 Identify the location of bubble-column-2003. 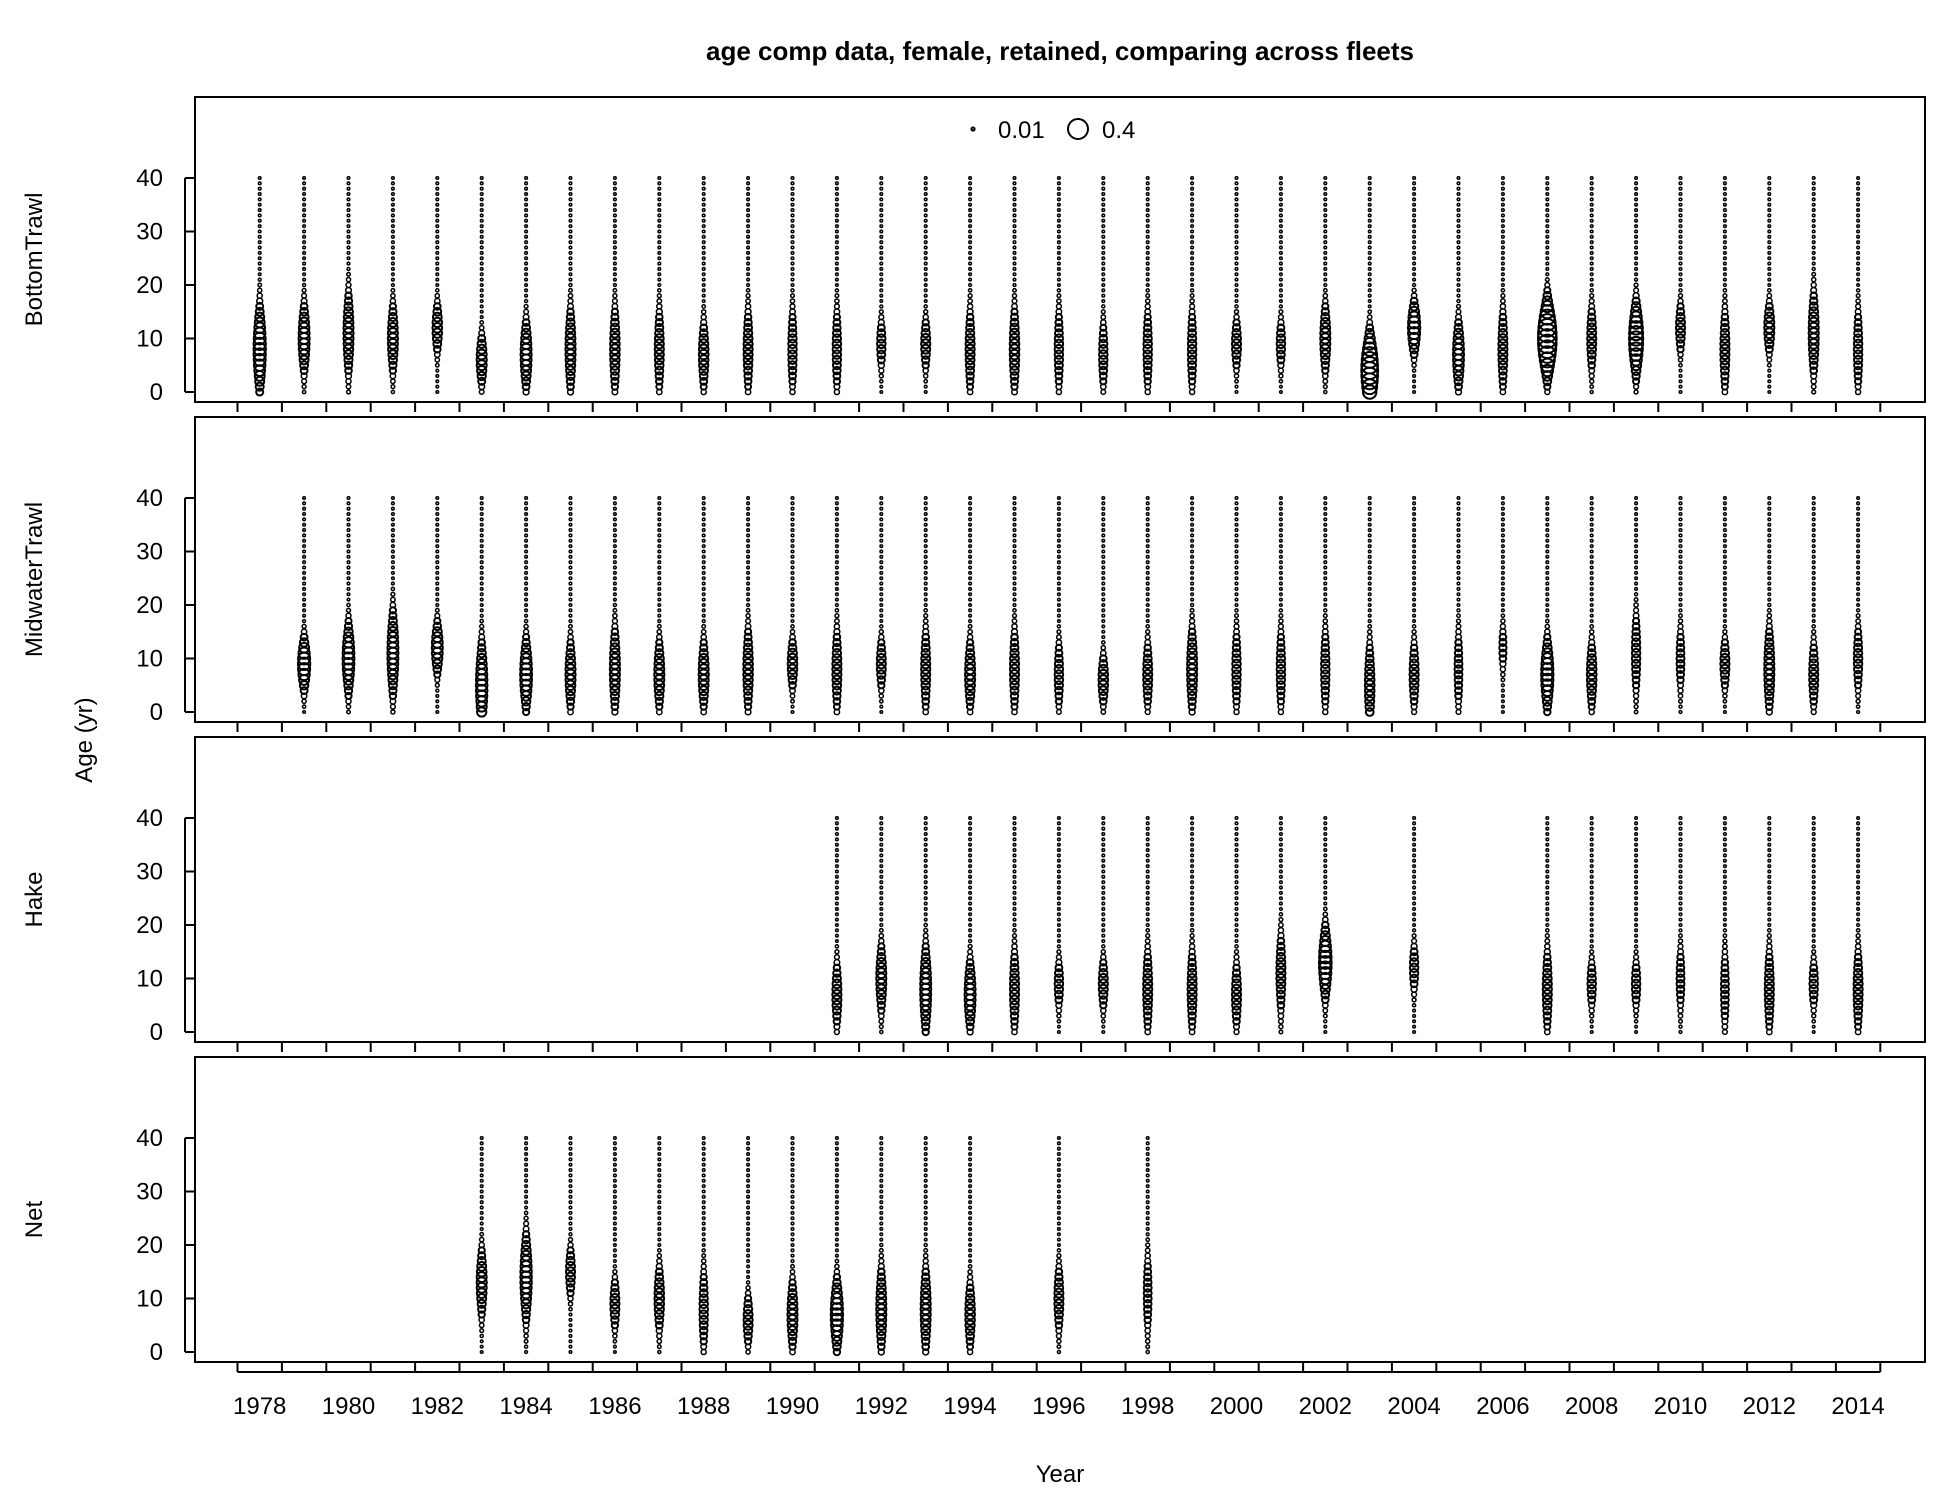
(1370, 287).